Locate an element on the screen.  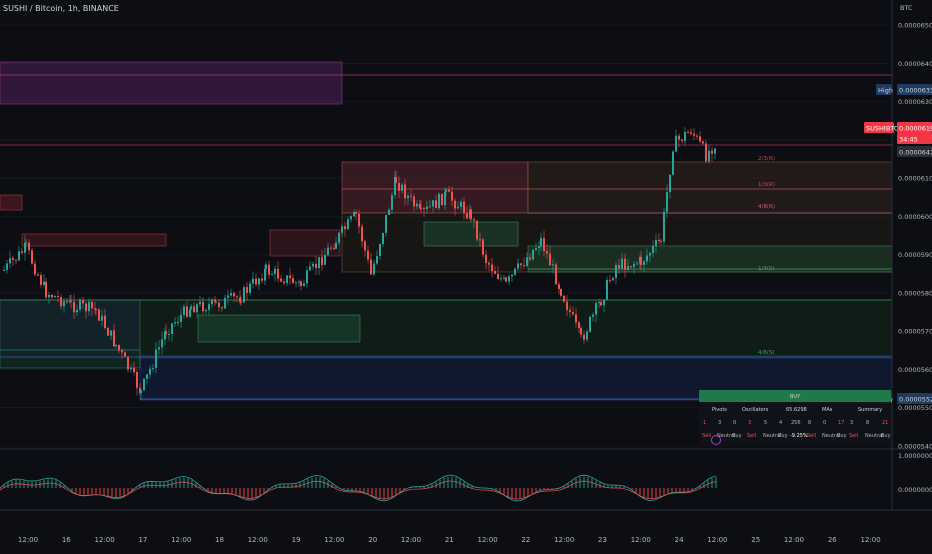
table-count: 17 is located at coordinates (841, 423).